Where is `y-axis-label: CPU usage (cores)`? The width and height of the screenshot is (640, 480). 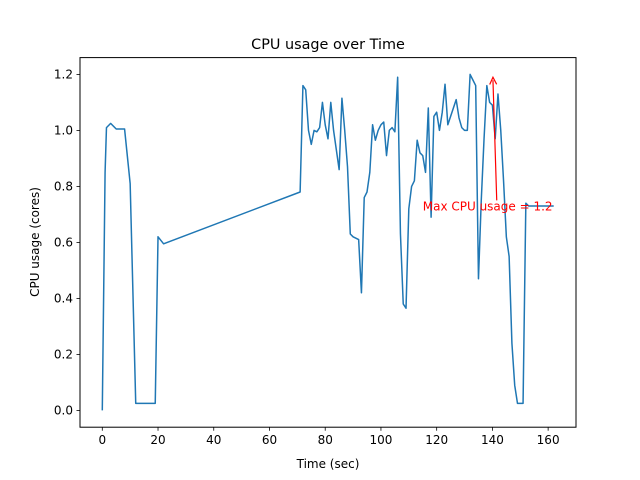
y-axis-label: CPU usage (cores) is located at coordinates (35, 242).